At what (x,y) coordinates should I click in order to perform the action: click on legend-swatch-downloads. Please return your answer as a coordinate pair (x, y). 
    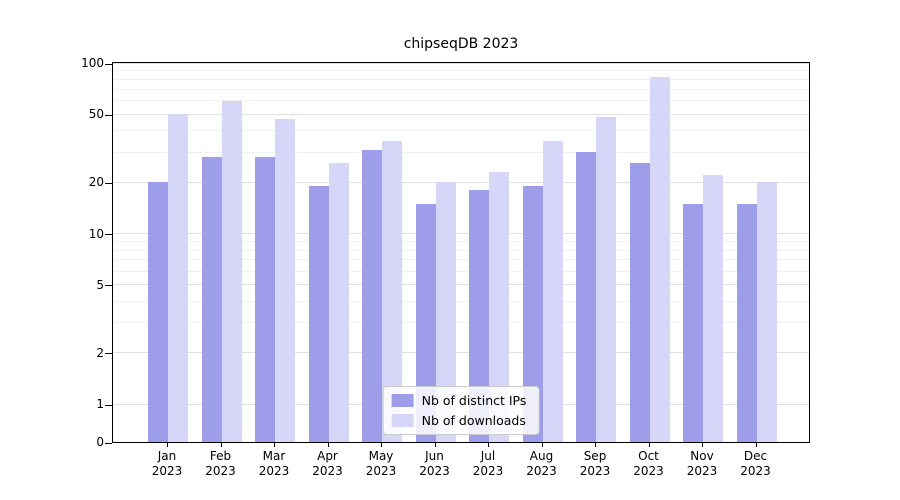
    Looking at the image, I should click on (402, 420).